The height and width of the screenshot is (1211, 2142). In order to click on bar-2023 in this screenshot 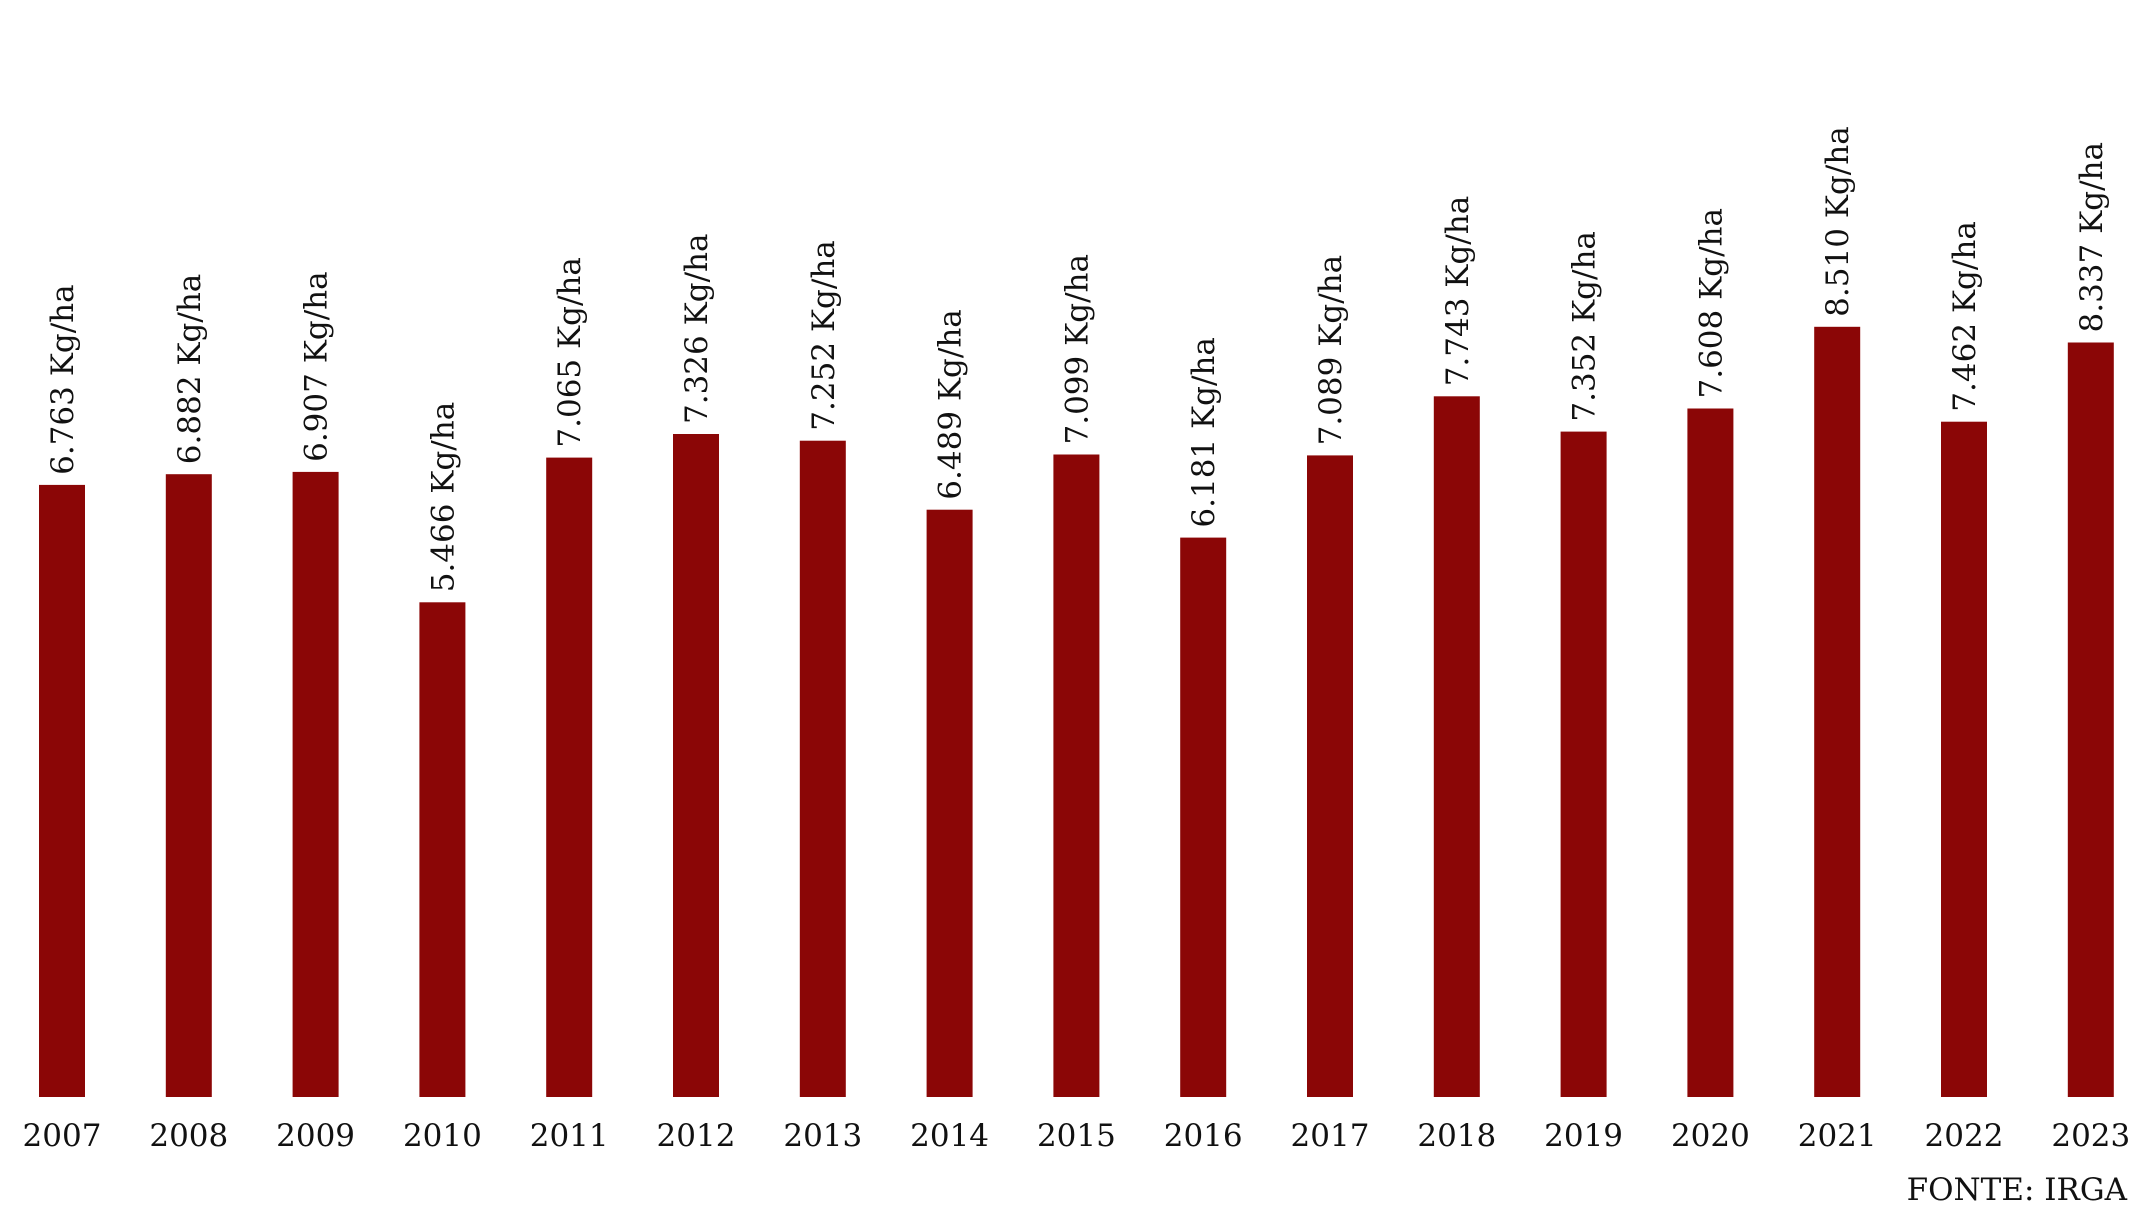, I will do `click(2090, 719)`.